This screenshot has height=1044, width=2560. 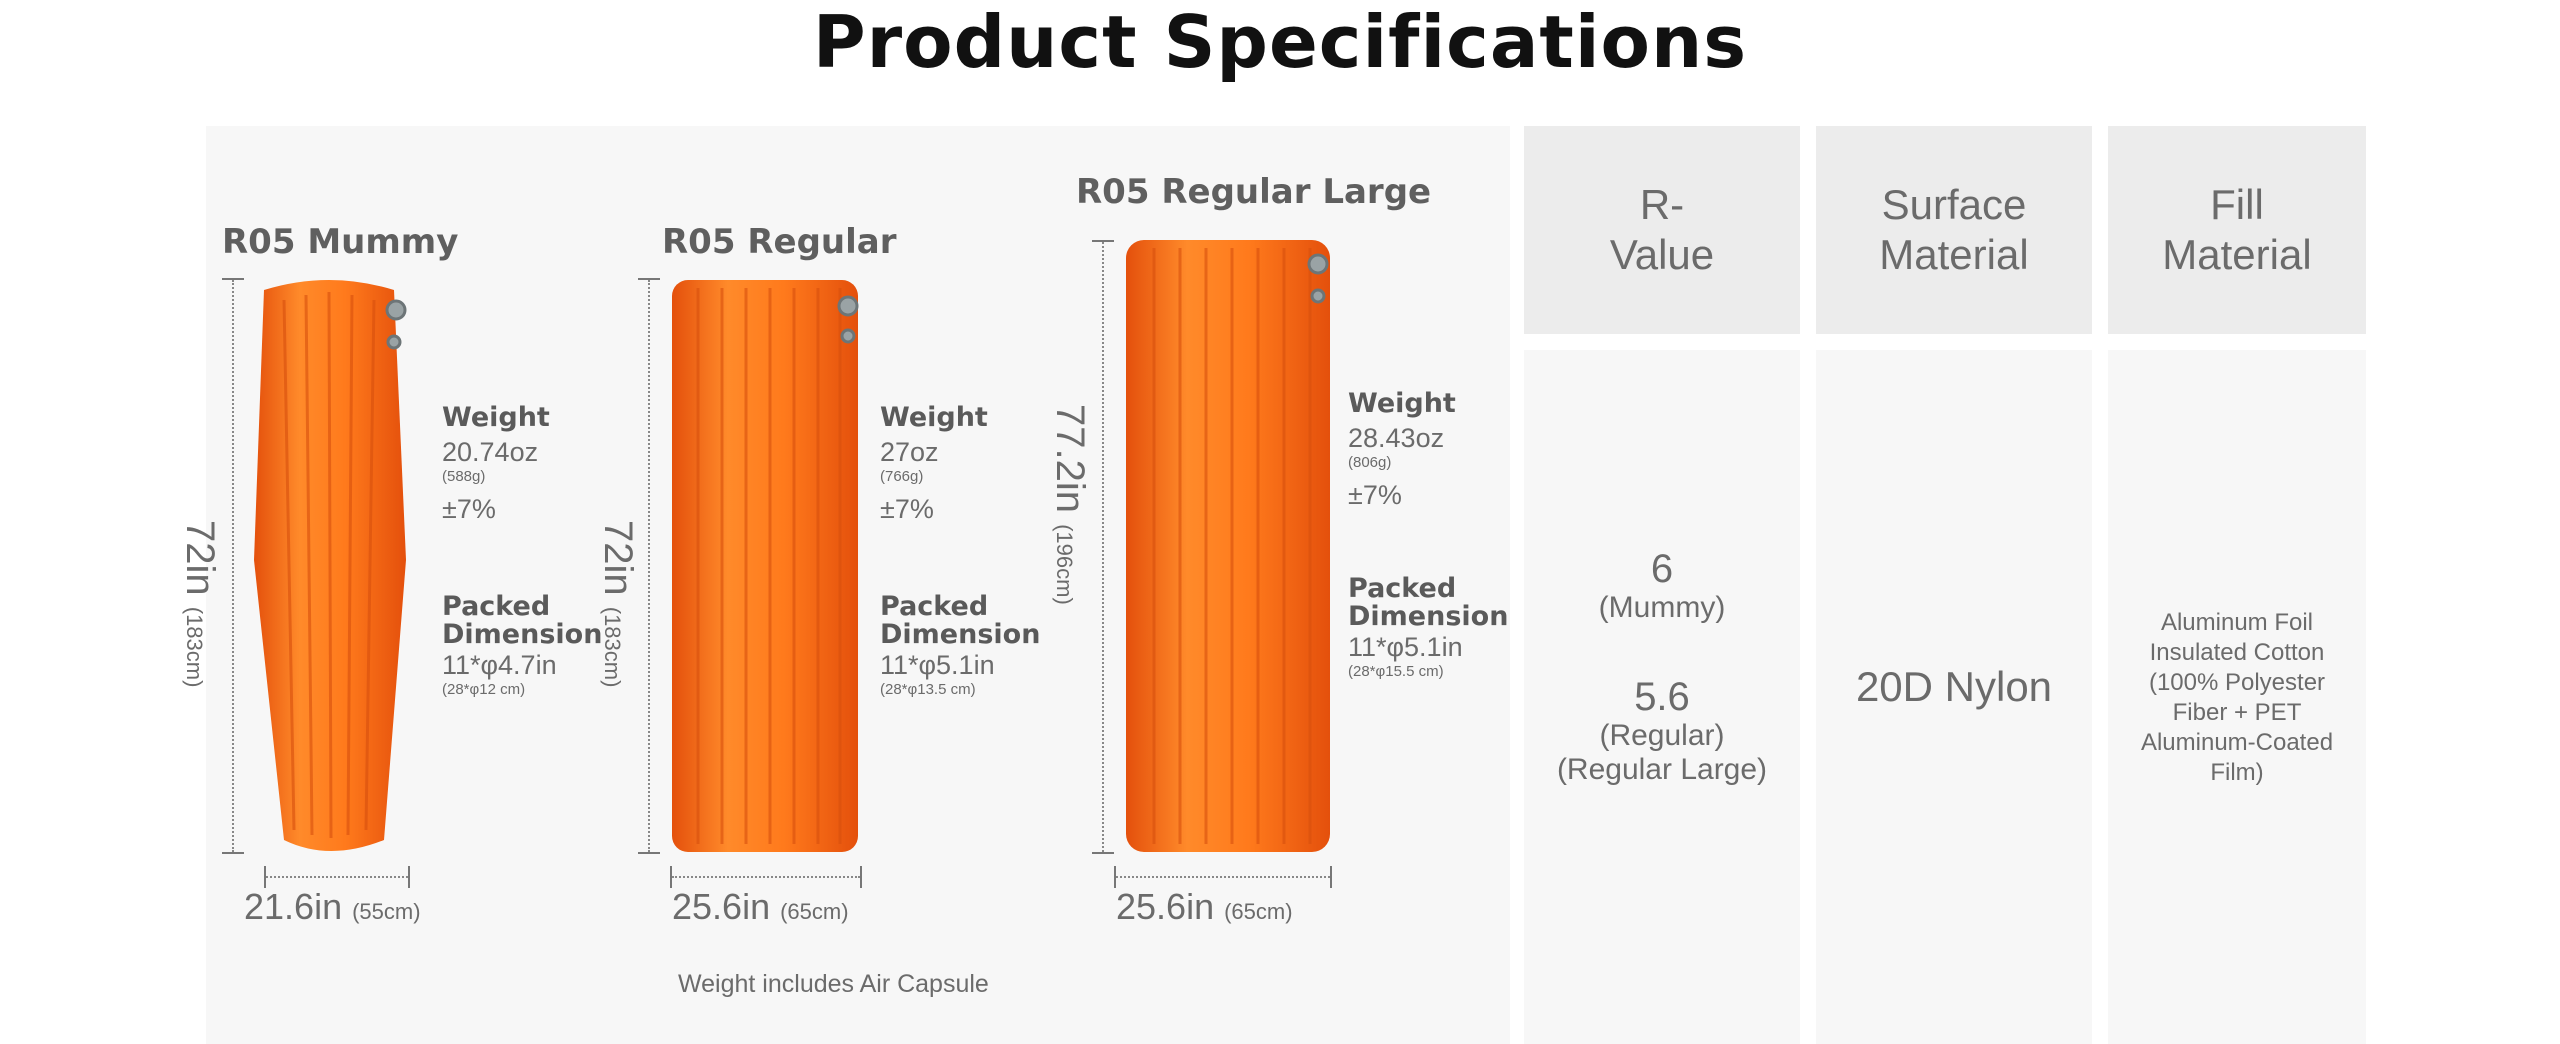 What do you see at coordinates (1064, 564) in the screenshot?
I see `length-metric: (196cm)` at bounding box center [1064, 564].